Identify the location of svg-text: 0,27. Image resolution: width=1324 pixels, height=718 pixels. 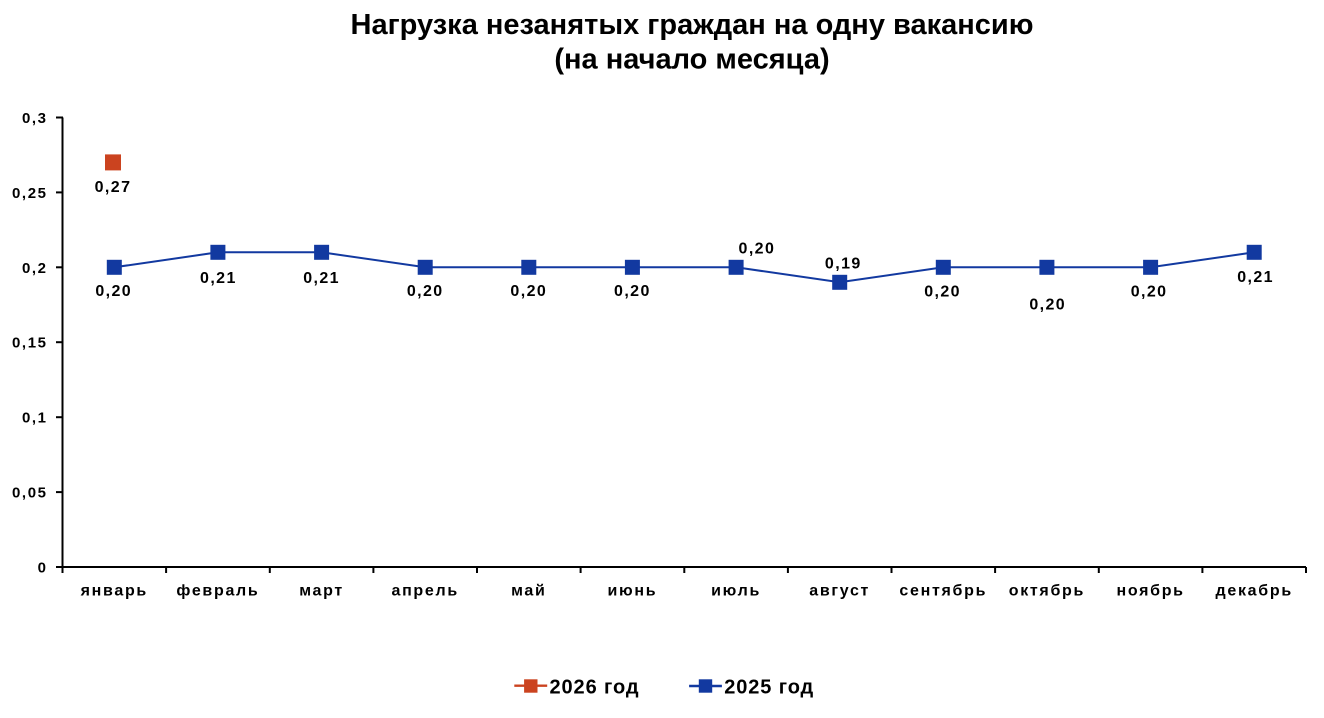
(113, 187).